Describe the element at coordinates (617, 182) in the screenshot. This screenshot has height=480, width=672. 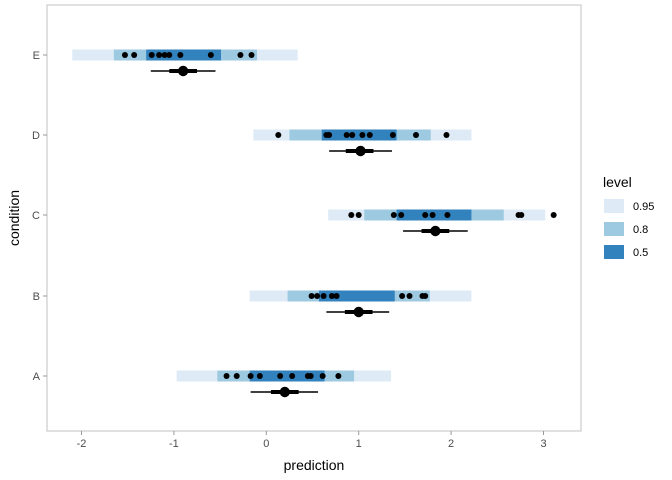
I see `legend-title: level` at that location.